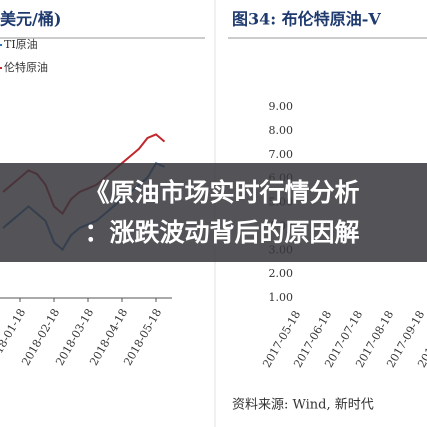  What do you see at coordinates (30, 19) in the screenshot?
I see `left-title: 美元/桶)` at bounding box center [30, 19].